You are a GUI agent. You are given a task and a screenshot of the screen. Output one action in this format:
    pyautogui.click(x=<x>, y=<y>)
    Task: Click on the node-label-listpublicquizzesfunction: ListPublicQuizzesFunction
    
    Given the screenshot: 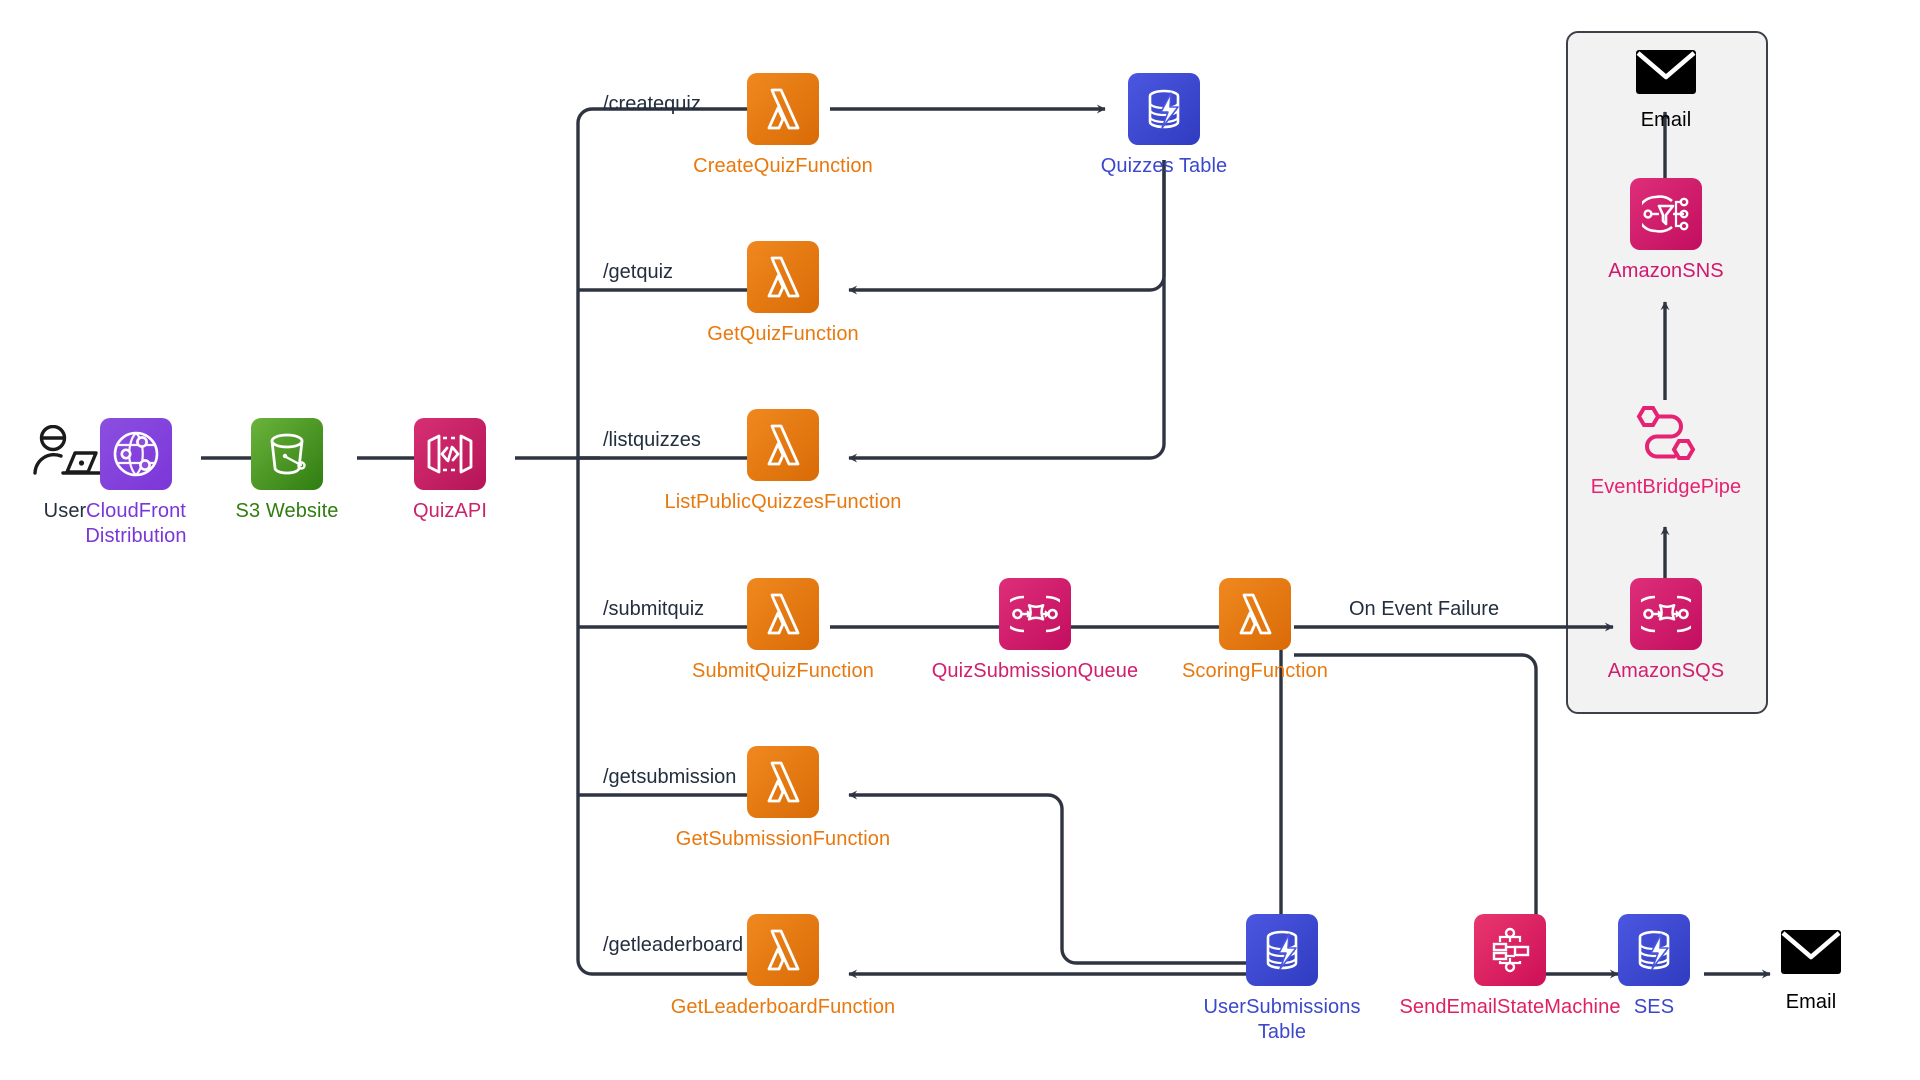 What is the action you would take?
    pyautogui.click(x=783, y=502)
    